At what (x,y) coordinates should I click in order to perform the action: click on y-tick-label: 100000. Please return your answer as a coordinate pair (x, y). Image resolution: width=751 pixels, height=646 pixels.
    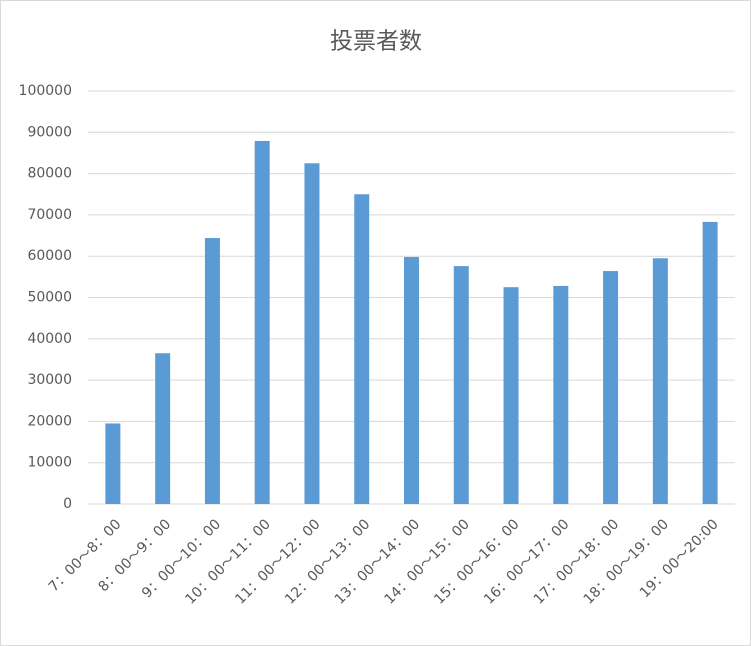
    Looking at the image, I should click on (45, 91).